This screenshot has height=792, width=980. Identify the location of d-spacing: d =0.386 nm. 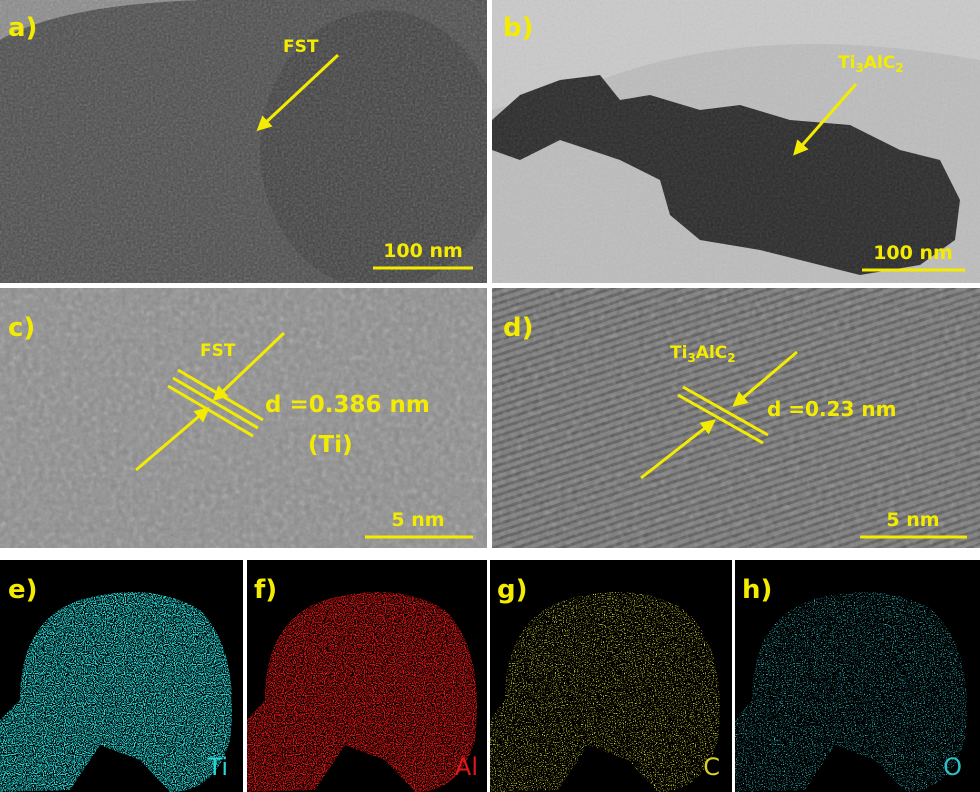
(347, 405).